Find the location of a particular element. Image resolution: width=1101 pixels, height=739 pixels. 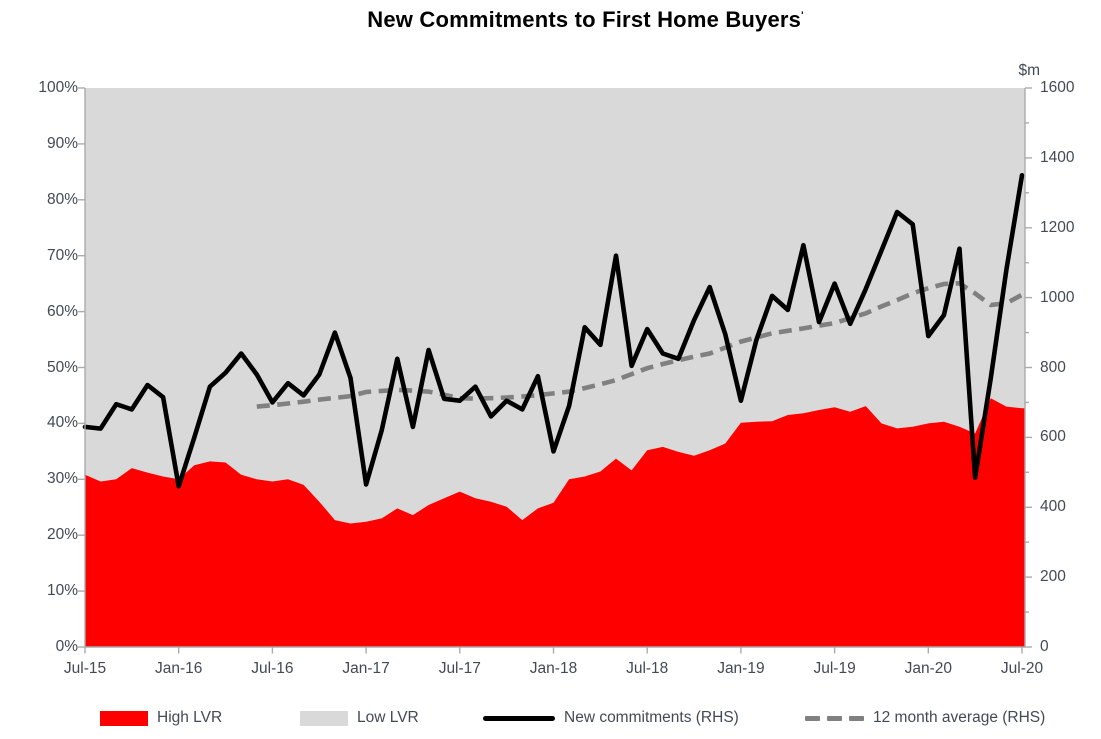

x-axis-label: Jul-17 is located at coordinates (459, 668).